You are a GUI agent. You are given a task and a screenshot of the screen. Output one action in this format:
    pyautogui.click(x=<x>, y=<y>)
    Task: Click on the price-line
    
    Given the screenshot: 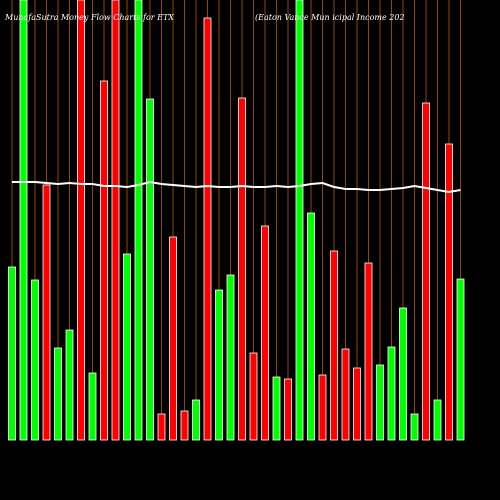 What is the action you would take?
    pyautogui.click(x=236, y=187)
    